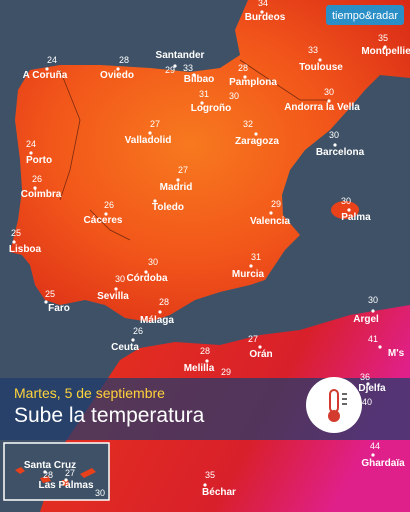  Describe the element at coordinates (45, 75) in the screenshot. I see `city-name: A Coruña` at that location.